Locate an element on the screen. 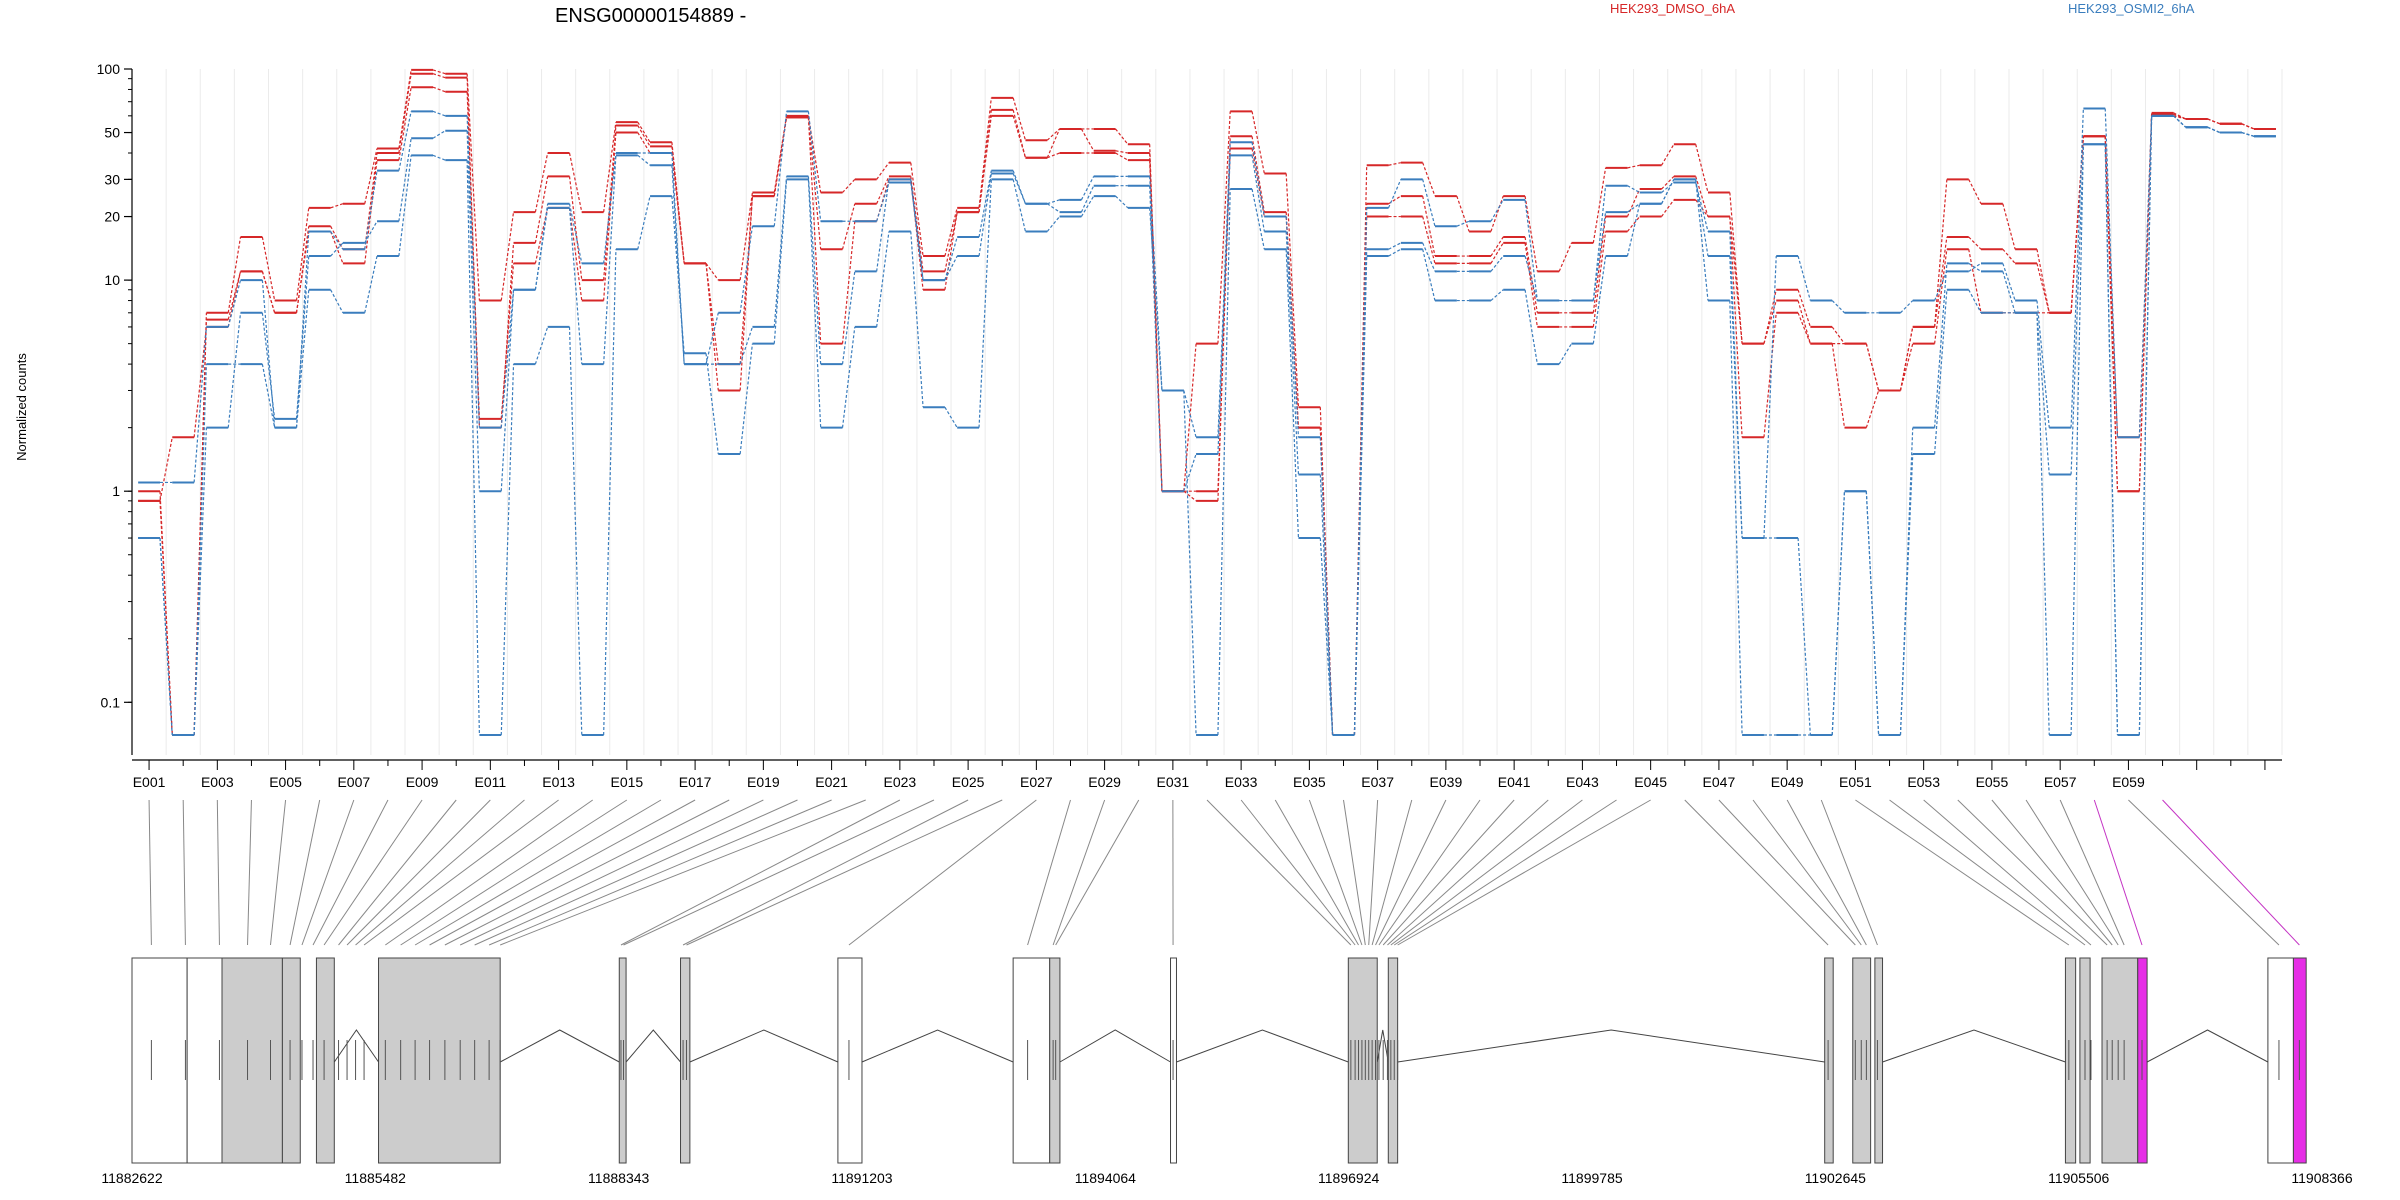  genomic-tick-label: 11899785 is located at coordinates (1591, 1178).